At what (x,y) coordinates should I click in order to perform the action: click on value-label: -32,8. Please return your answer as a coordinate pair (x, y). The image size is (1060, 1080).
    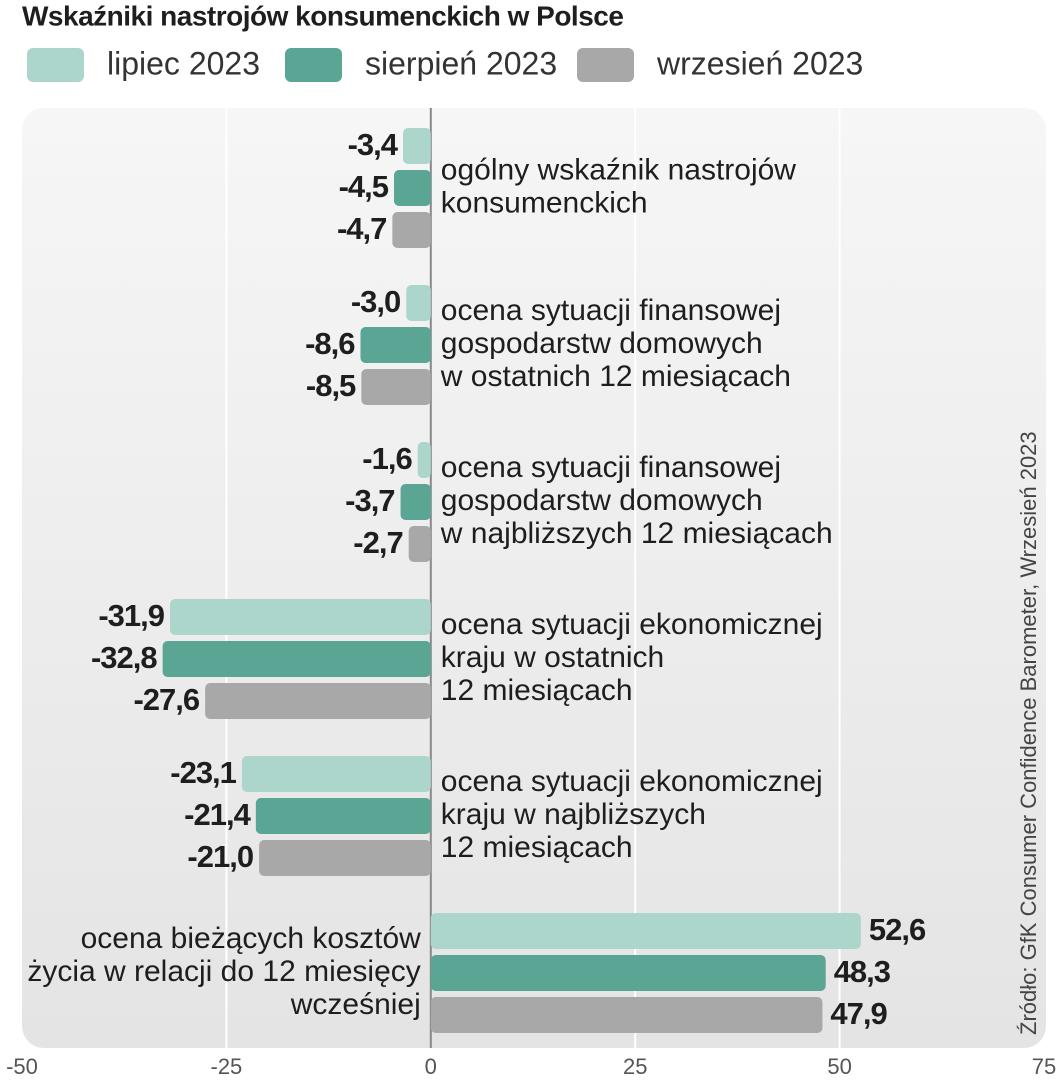
    Looking at the image, I should click on (124, 657).